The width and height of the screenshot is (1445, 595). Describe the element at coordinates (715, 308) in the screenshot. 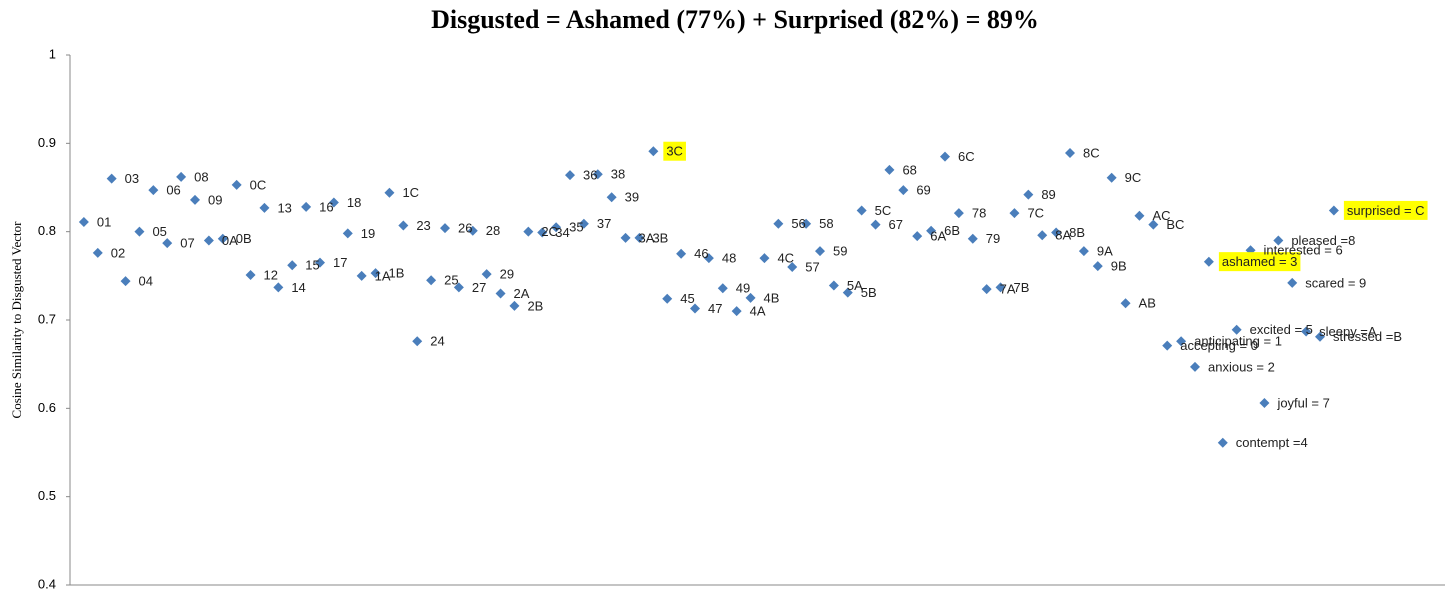

I see `point-label: 47` at that location.